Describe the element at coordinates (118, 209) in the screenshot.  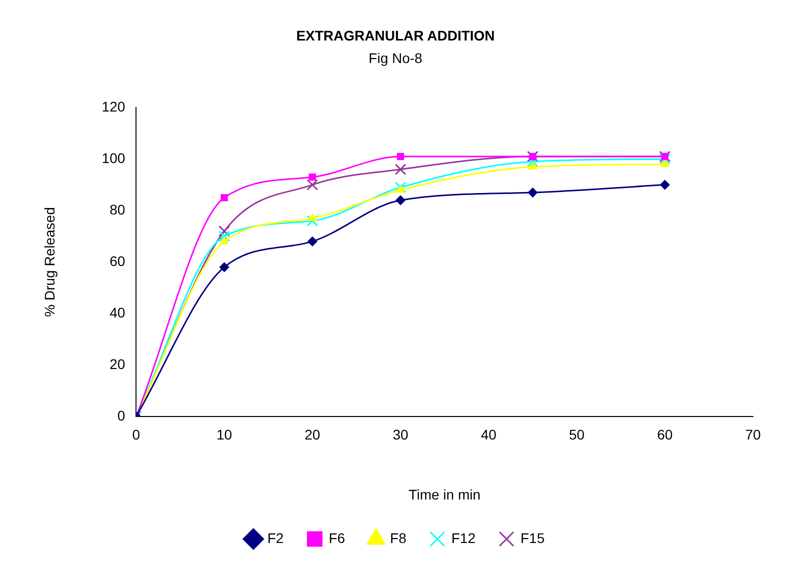
I see `y-tick-label: 80` at that location.